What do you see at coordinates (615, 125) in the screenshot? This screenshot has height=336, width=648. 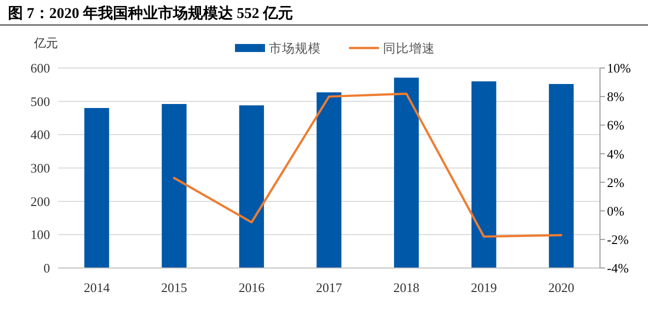 I see `y2-tick-label: 6%` at bounding box center [615, 125].